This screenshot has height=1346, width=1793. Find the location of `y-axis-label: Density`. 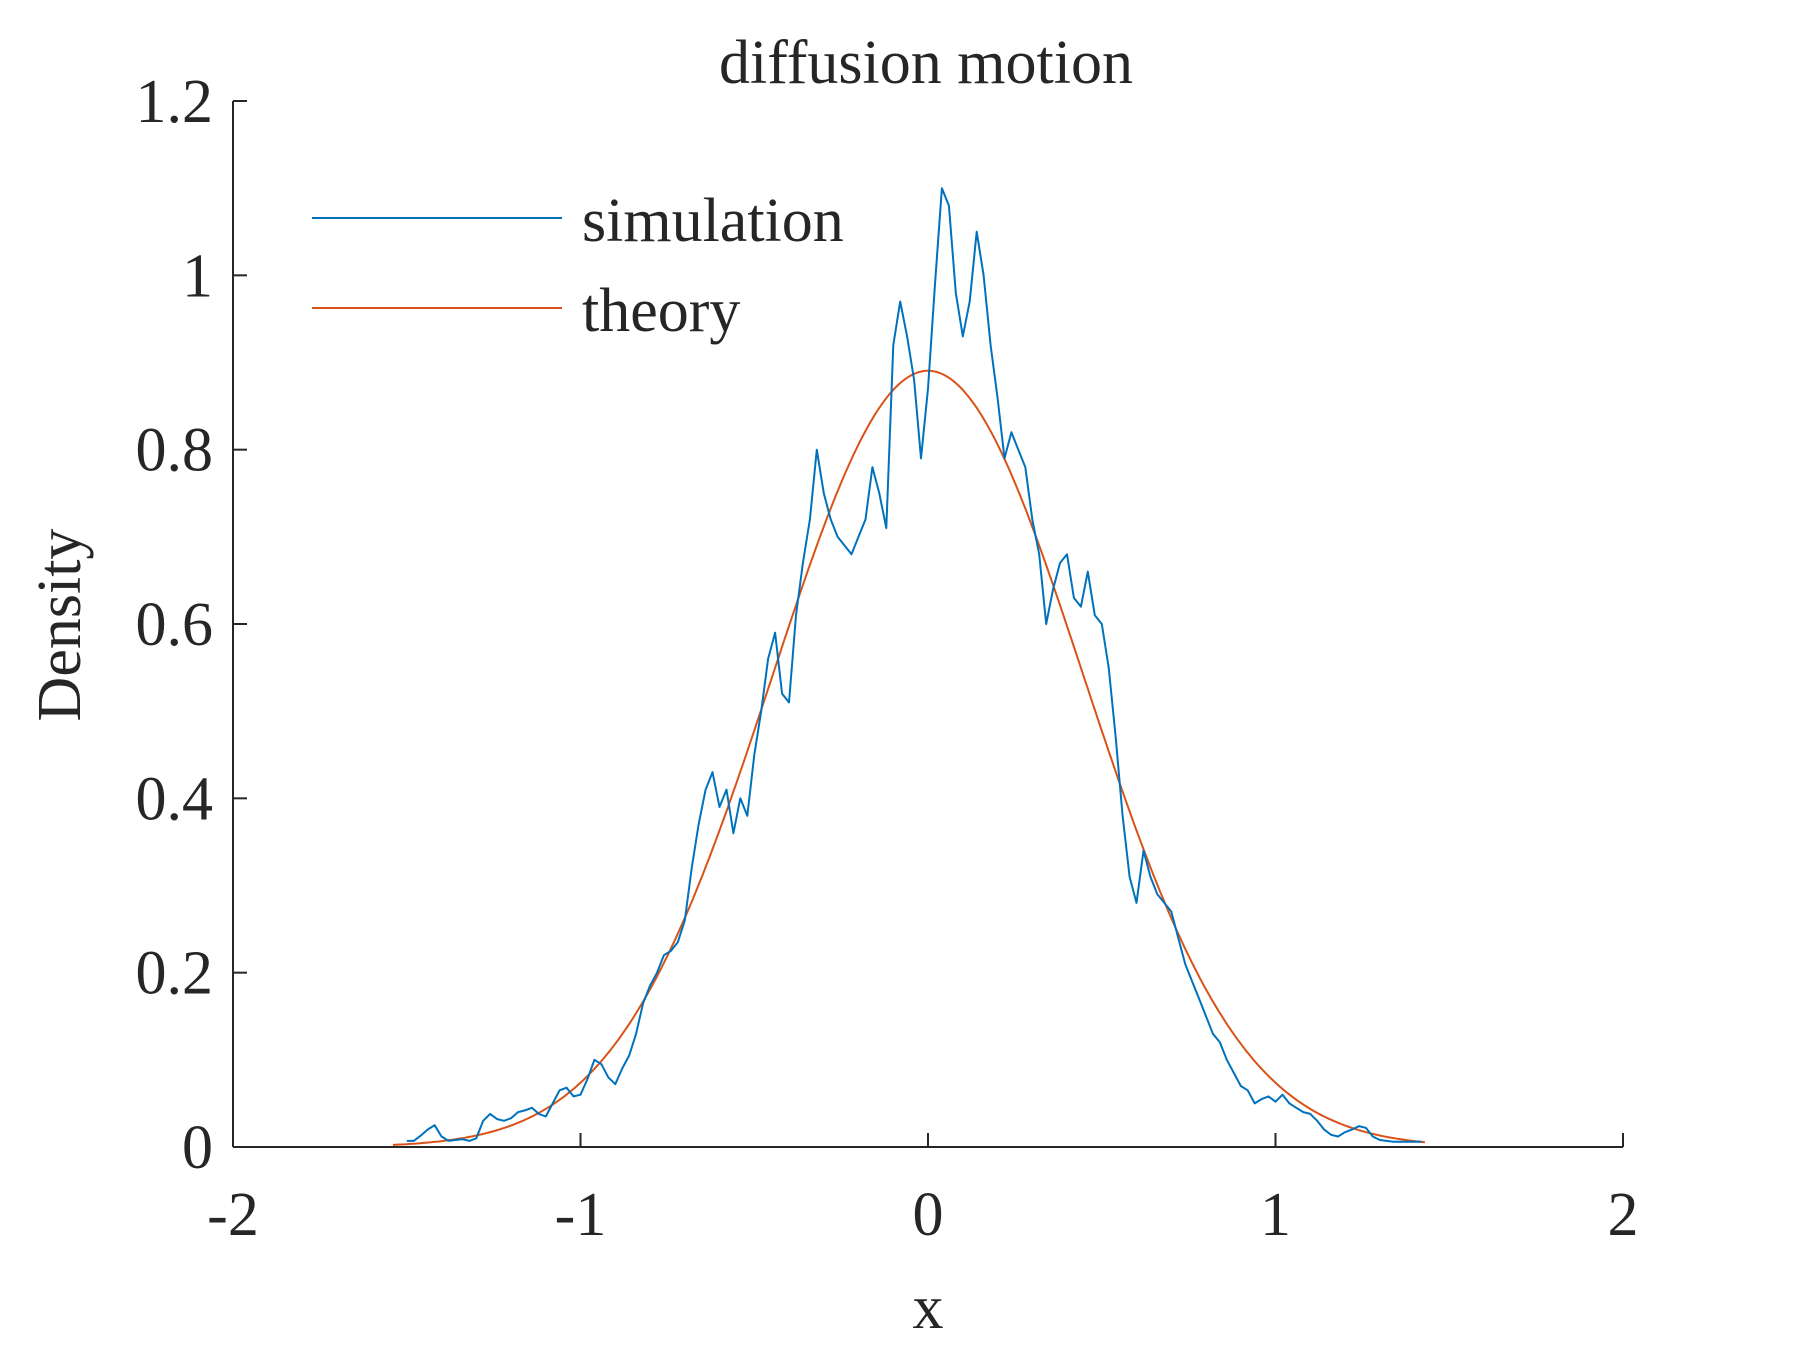

y-axis-label: Density is located at coordinates (60, 625).